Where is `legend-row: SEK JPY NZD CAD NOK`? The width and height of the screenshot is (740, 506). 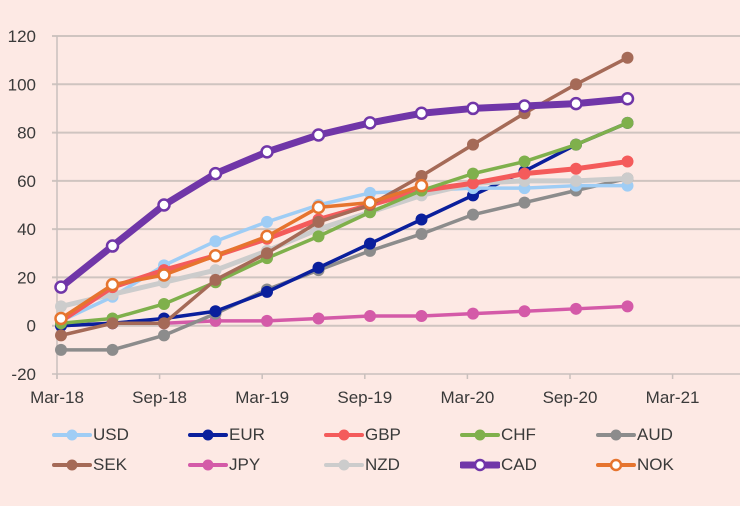 legend-row: SEK JPY NZD CAD NOK is located at coordinates (392, 465).